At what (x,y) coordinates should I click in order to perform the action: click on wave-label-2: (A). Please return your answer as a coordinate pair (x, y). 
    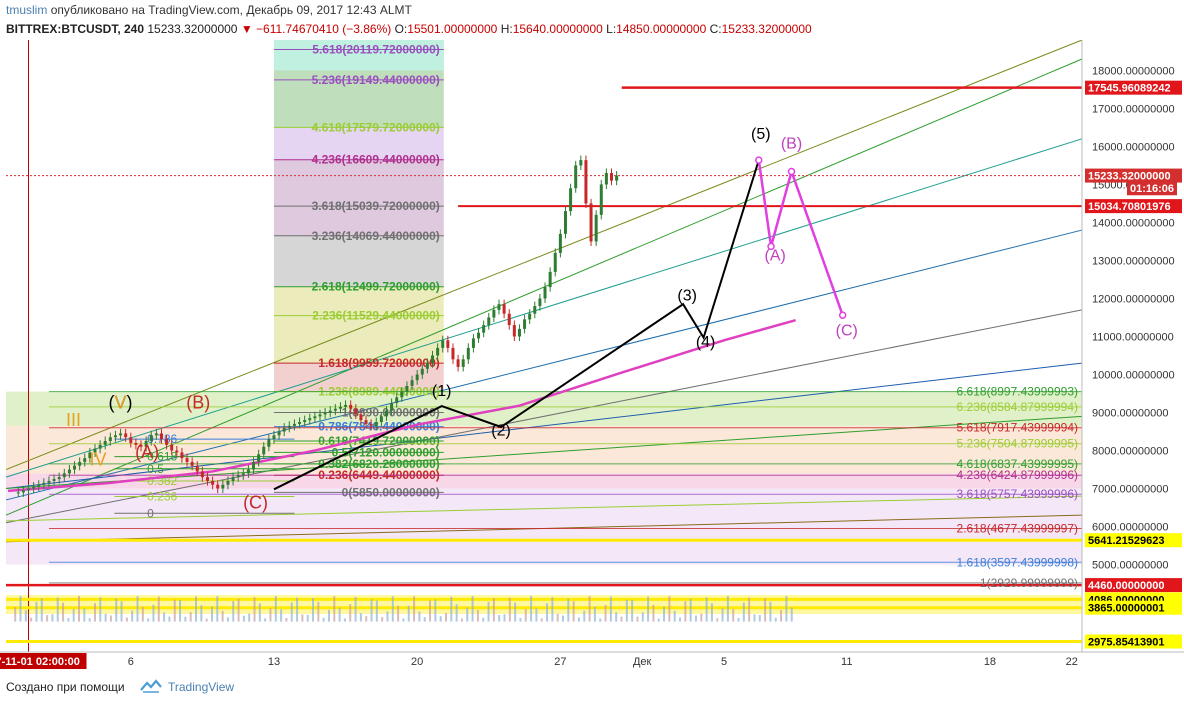
    Looking at the image, I should click on (774, 255).